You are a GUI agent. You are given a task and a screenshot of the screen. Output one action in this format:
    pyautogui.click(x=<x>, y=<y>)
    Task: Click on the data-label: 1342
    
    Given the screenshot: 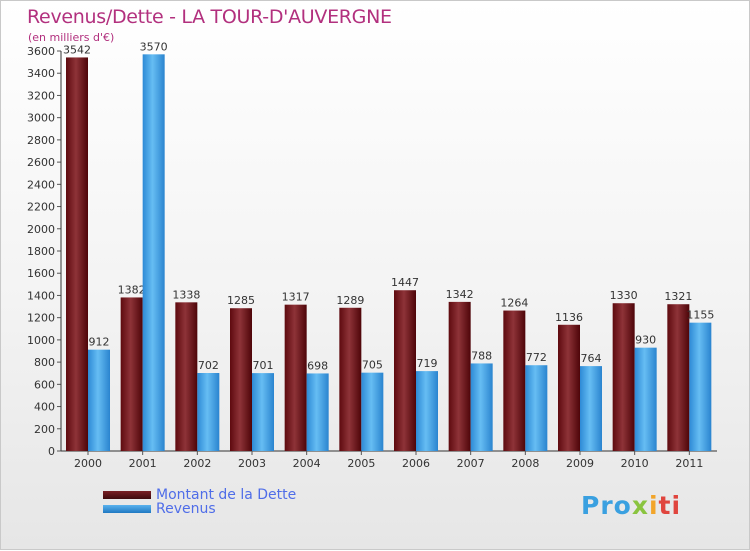 What is the action you would take?
    pyautogui.click(x=460, y=294)
    